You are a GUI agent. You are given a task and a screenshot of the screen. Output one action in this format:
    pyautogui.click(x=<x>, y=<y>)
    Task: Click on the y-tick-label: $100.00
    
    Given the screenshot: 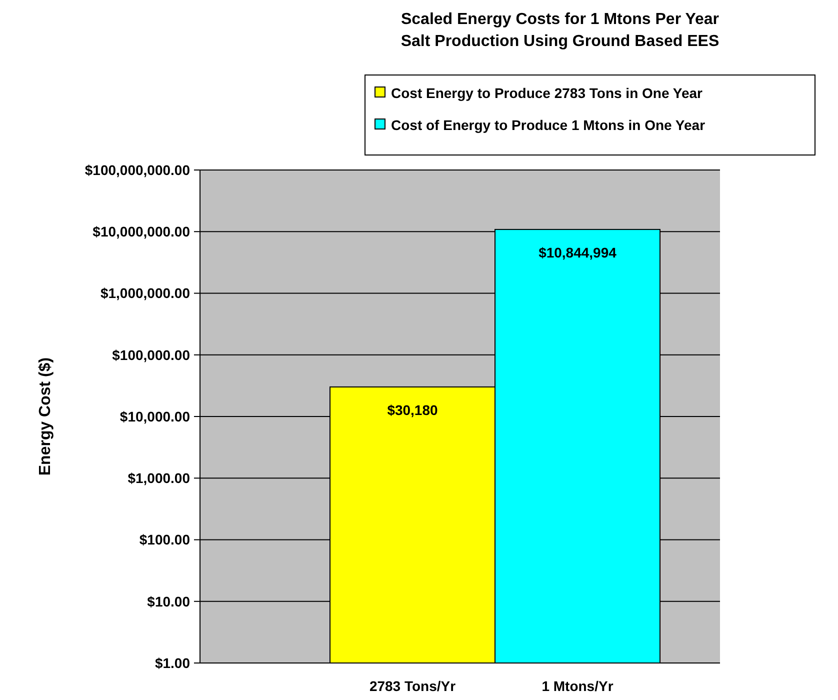 What is the action you would take?
    pyautogui.click(x=164, y=540)
    